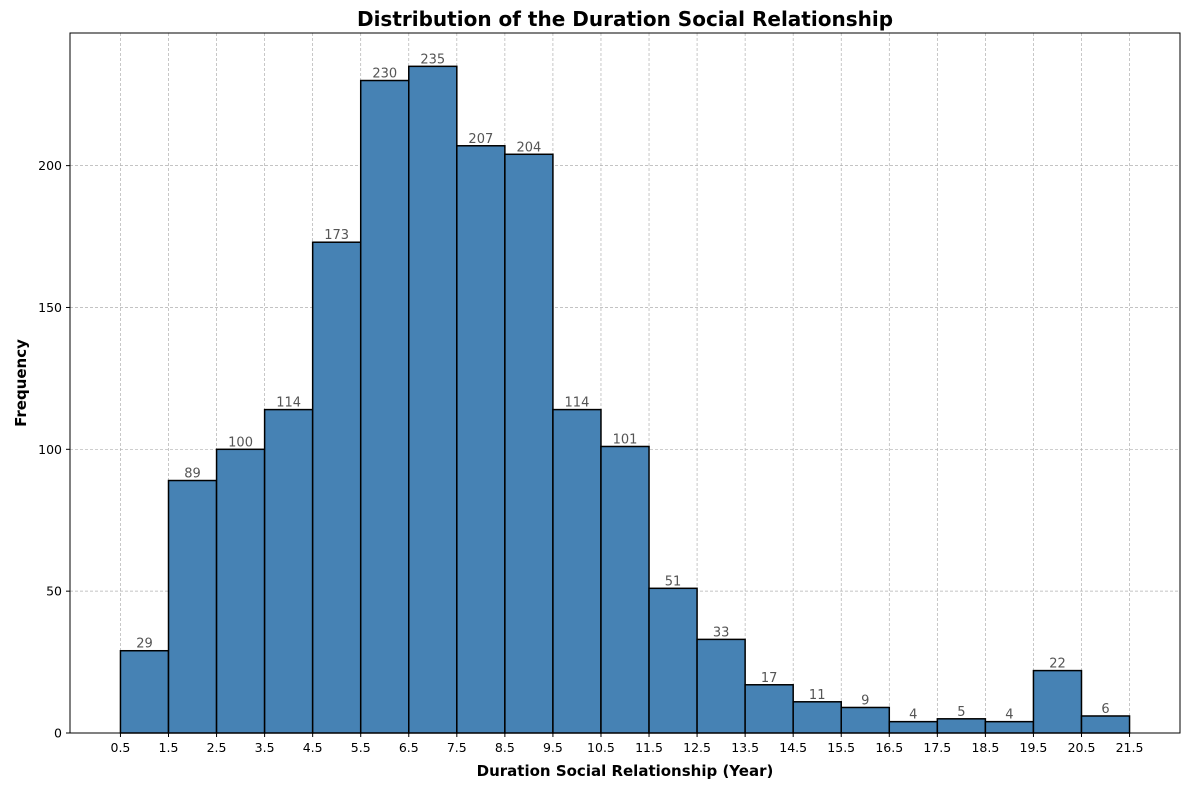 Image resolution: width=1189 pixels, height=790 pixels. I want to click on bar-value-label: 9, so click(865, 700).